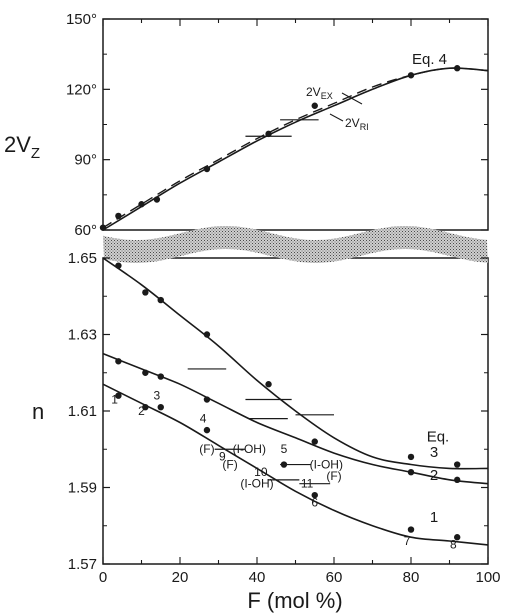  Describe the element at coordinates (295, 244) in the screenshot. I see `axis-break-band` at that location.